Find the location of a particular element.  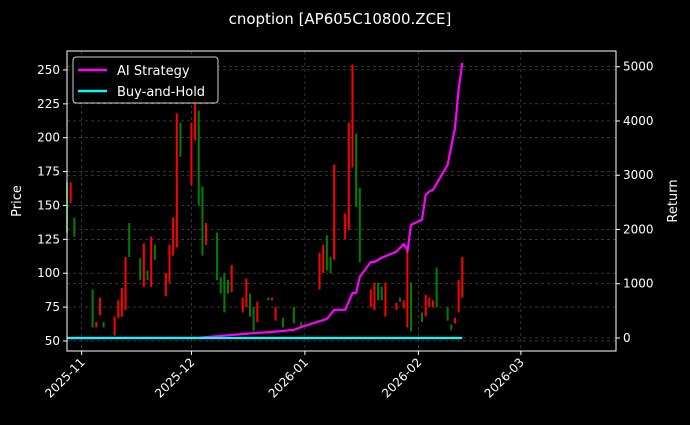

y-tick-label: 200 is located at coordinates (48, 138).